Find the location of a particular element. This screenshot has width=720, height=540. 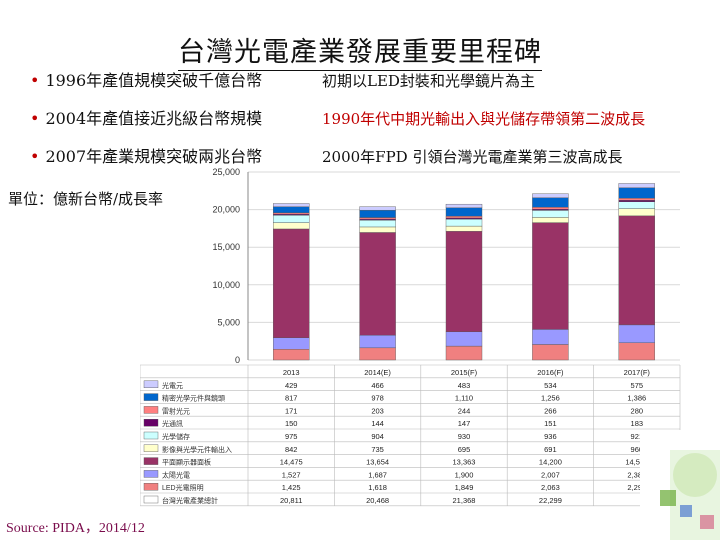

data-label: 1,386 is located at coordinates (636, 398).